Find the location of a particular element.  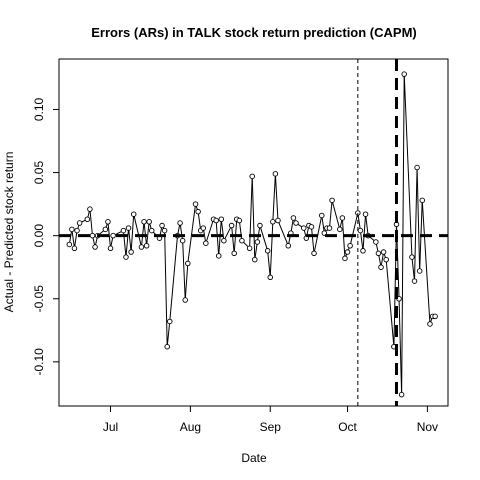

y-tick-label: 0.05 is located at coordinates (39, 173).